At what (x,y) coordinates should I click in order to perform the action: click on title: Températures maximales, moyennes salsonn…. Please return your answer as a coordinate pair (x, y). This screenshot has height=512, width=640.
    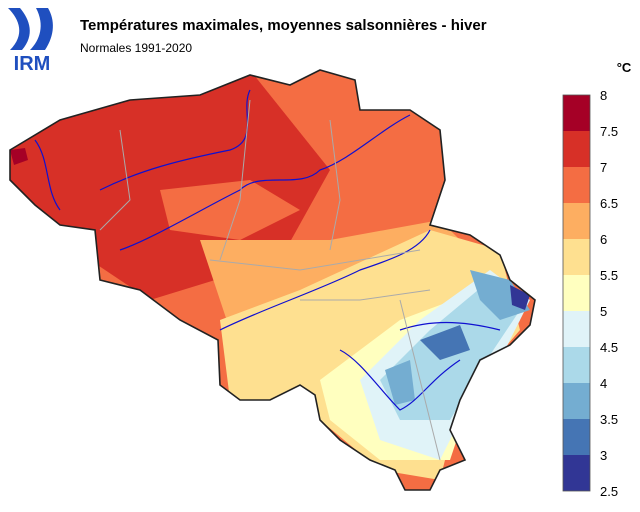
    Looking at the image, I should click on (283, 25).